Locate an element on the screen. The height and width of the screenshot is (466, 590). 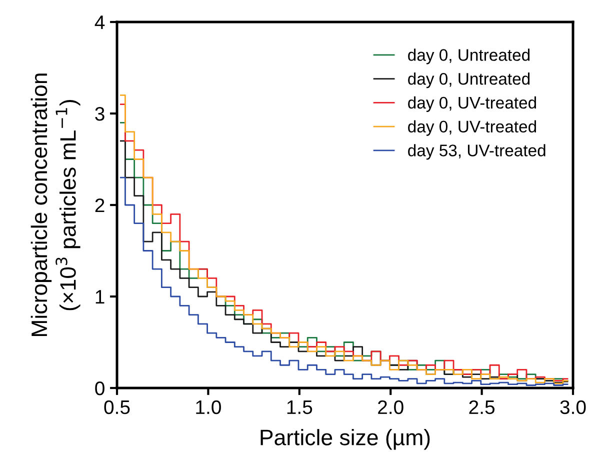
x-tick-label: 2.5 is located at coordinates (481, 407).